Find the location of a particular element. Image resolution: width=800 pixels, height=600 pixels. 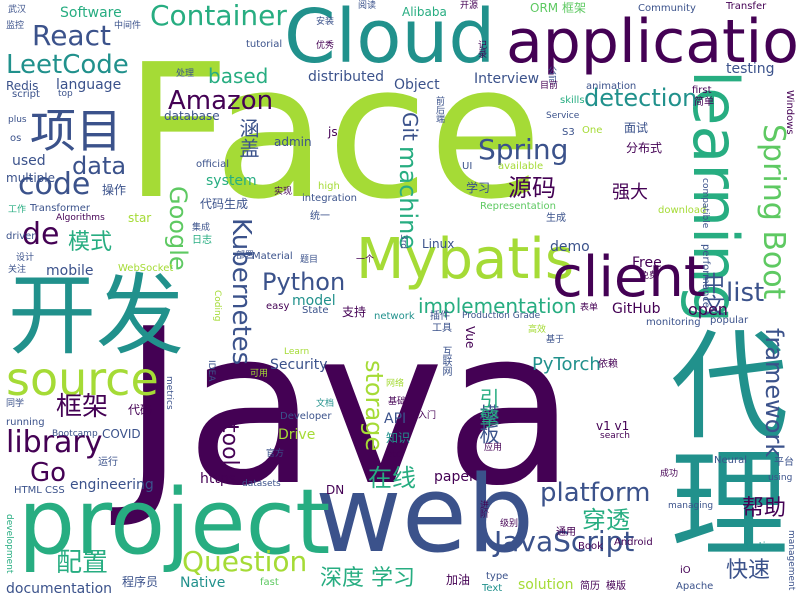

word-engineering: engineering is located at coordinates (112, 485).